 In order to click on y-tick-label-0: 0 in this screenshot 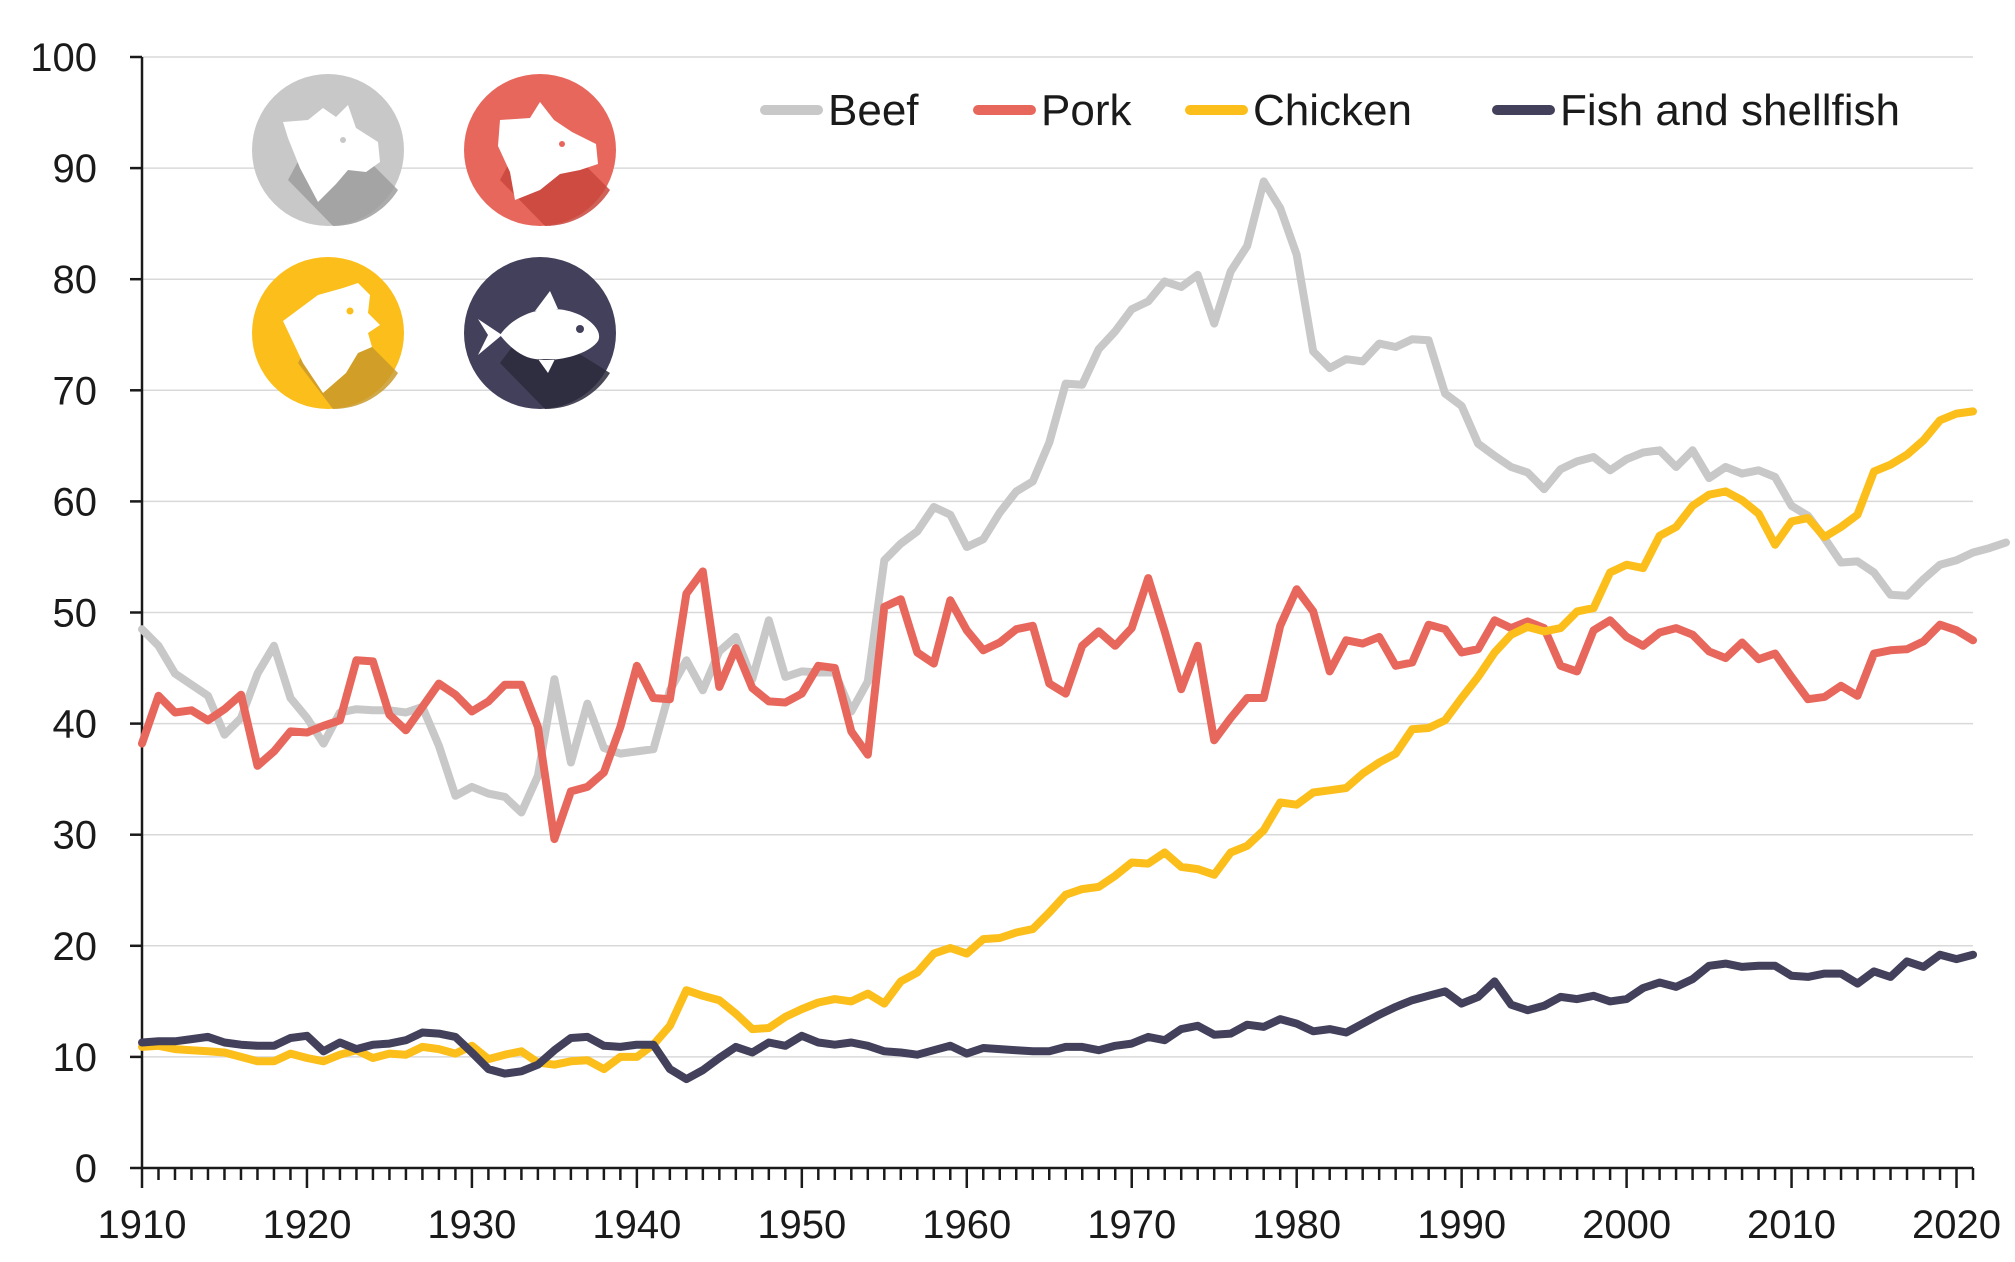, I will do `click(86, 1169)`.